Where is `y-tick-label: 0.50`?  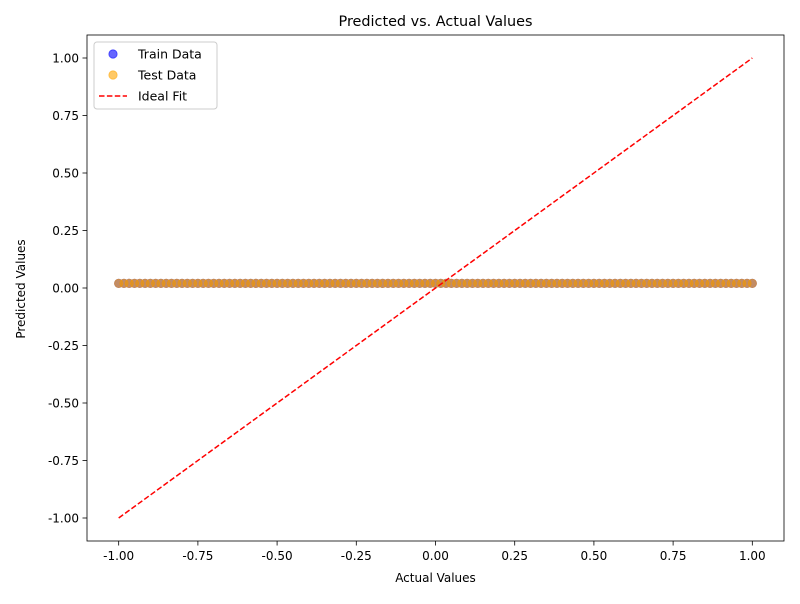 y-tick-label: 0.50 is located at coordinates (65, 173).